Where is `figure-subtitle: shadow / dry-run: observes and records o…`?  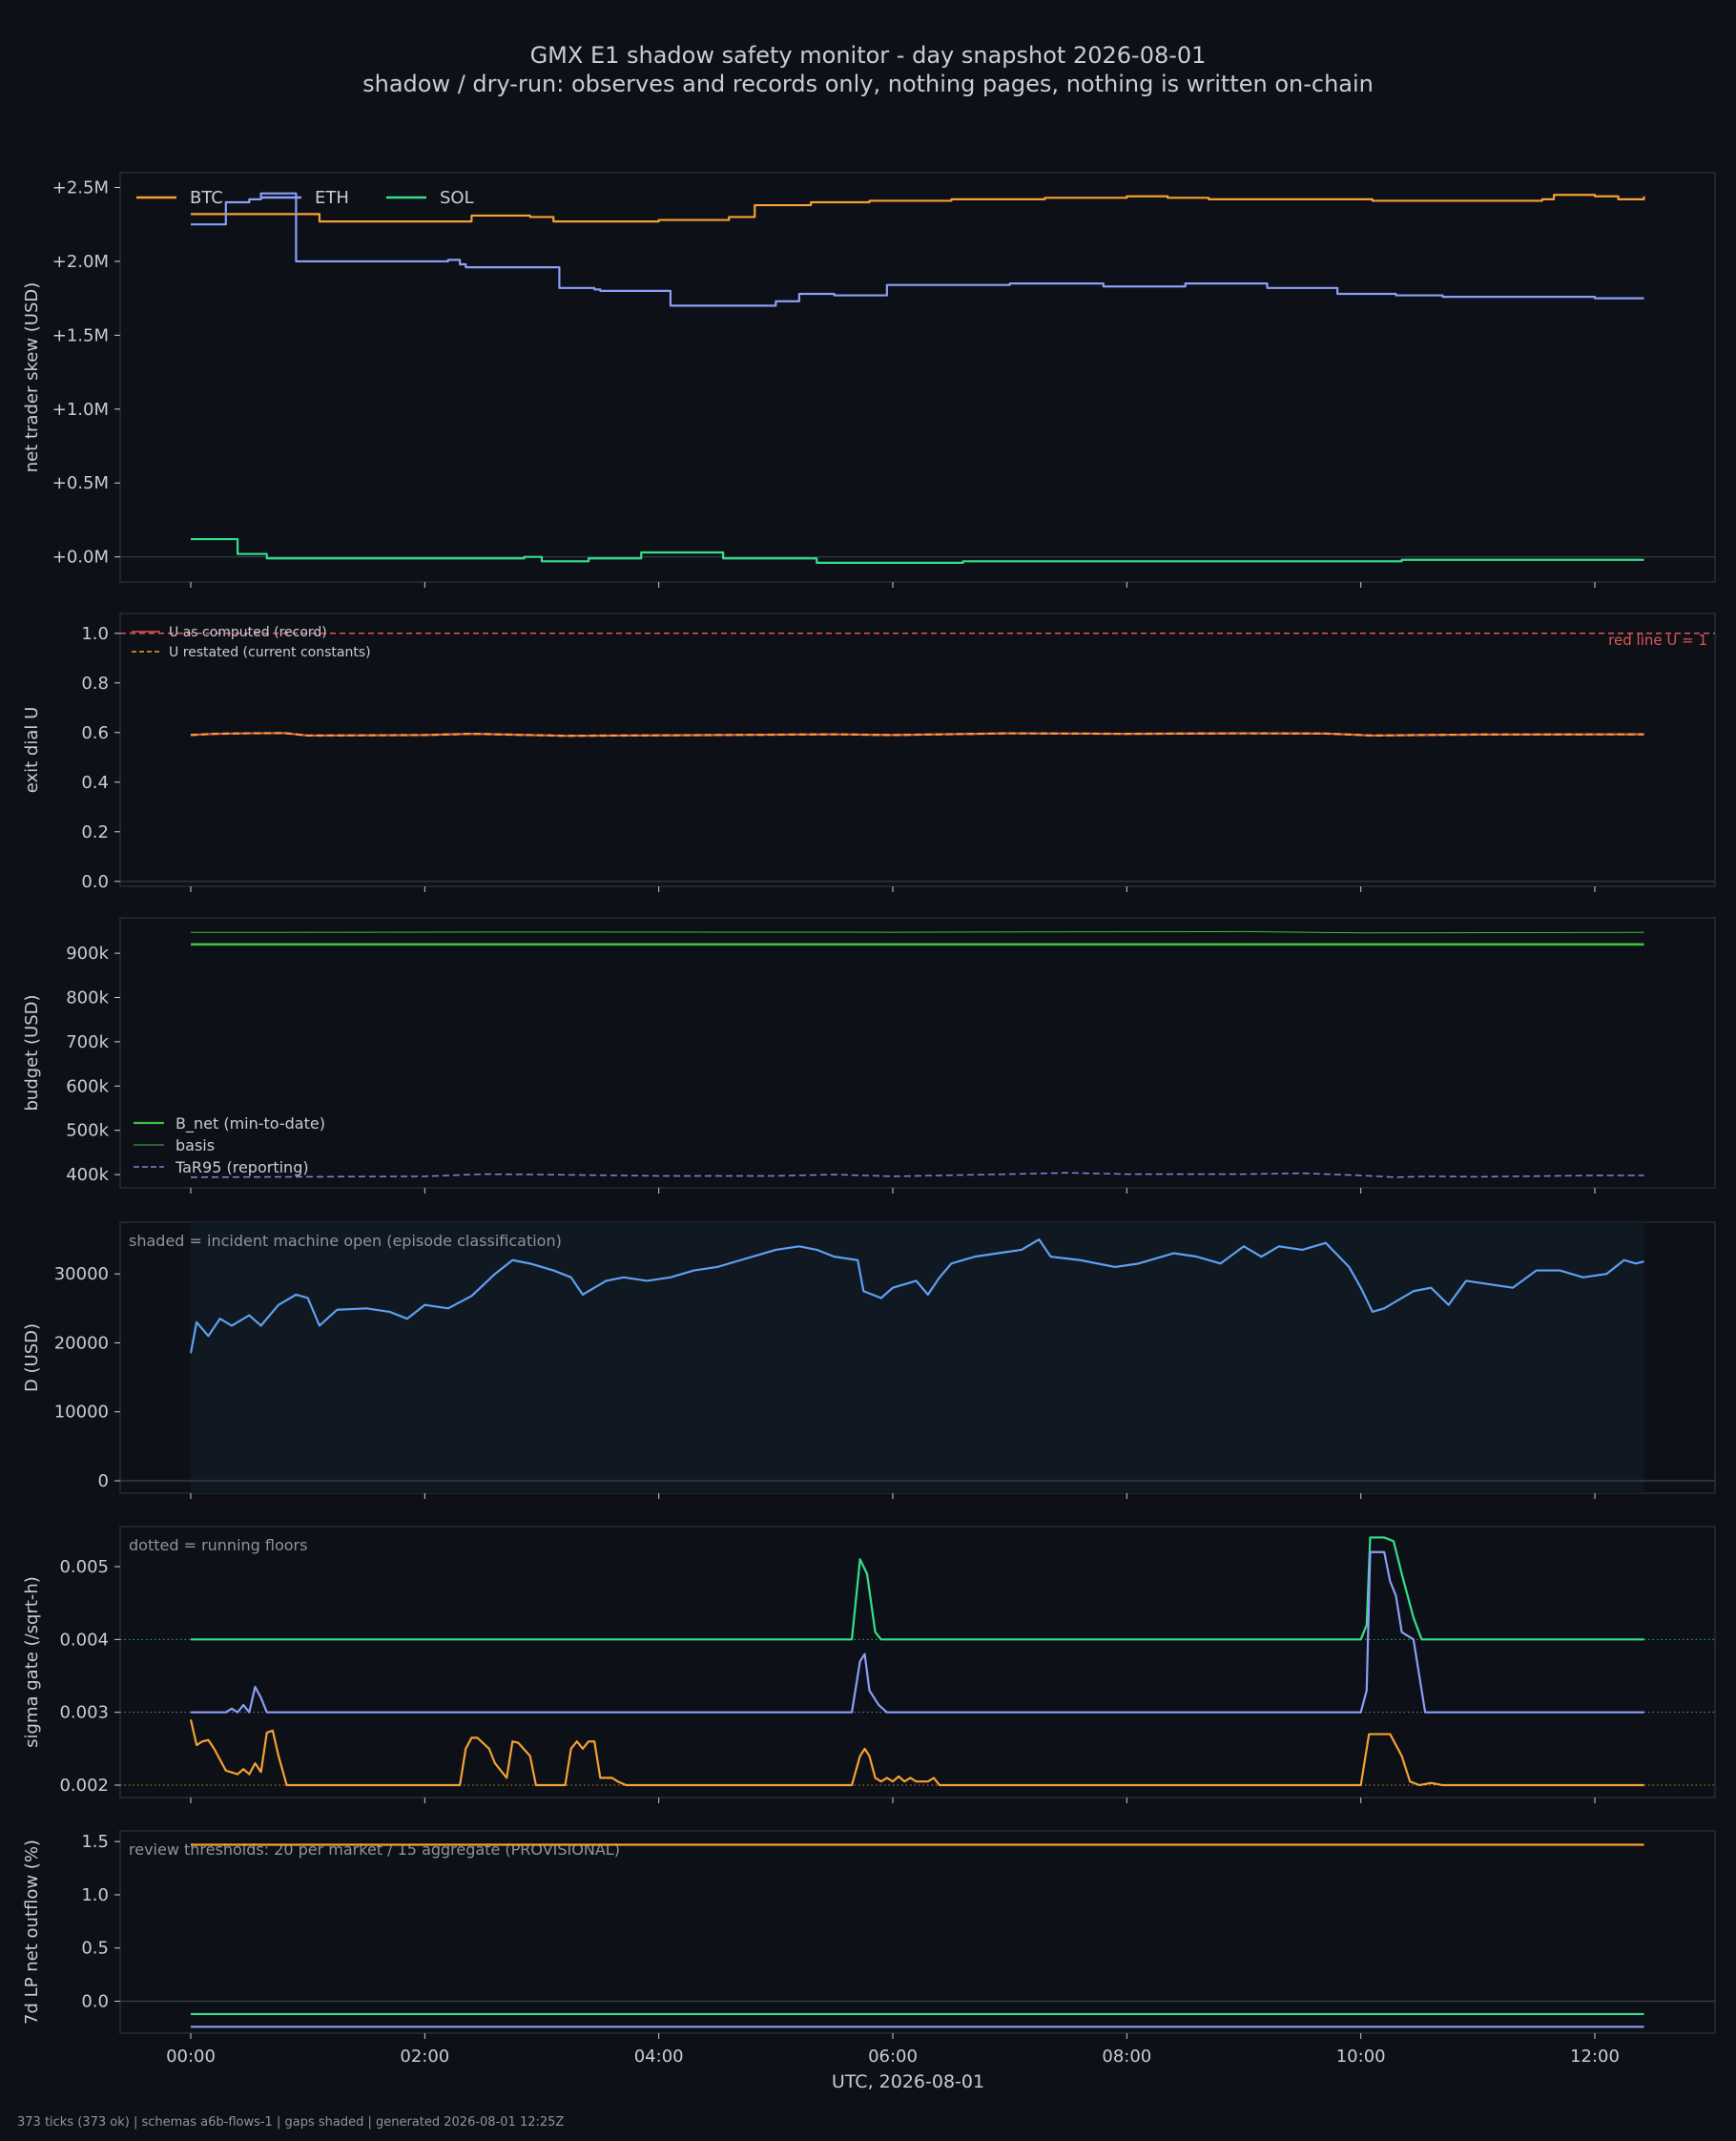 figure-subtitle: shadow / dry-run: observes and records o… is located at coordinates (868, 84).